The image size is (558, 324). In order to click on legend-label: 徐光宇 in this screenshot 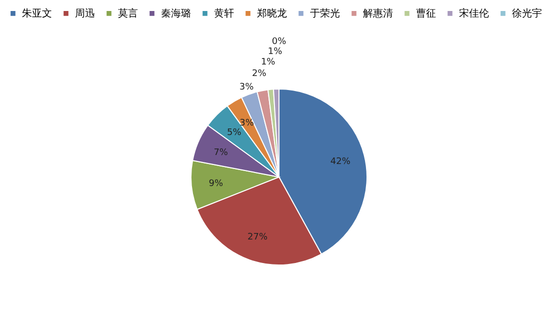, I will do `click(527, 13)`.